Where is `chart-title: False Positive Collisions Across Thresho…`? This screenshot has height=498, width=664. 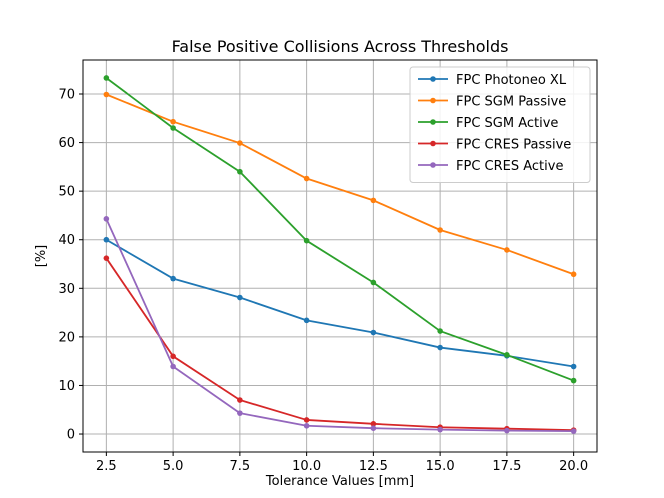
chart-title: False Positive Collisions Across Thresho… is located at coordinates (340, 46).